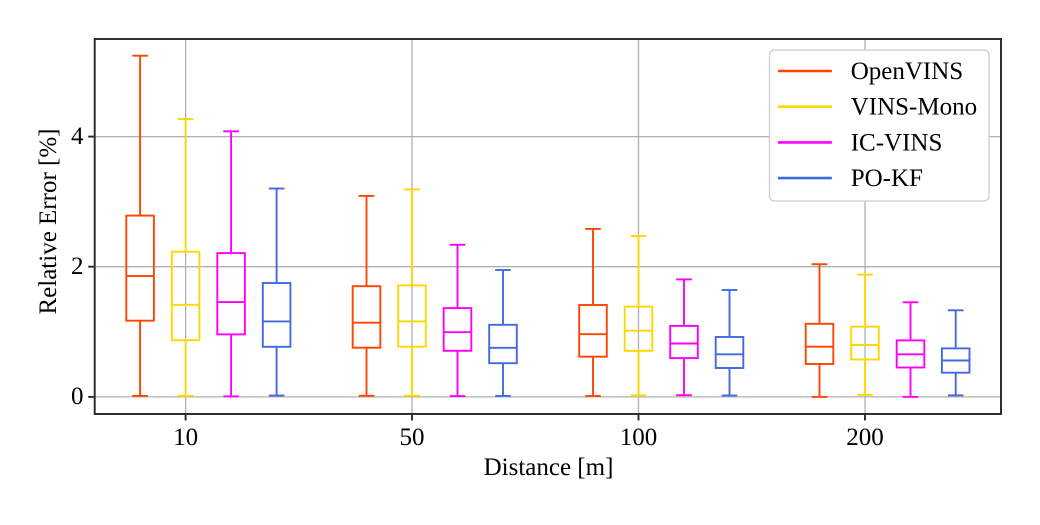  I want to click on svg-text: OpenVINS, so click(907, 71).